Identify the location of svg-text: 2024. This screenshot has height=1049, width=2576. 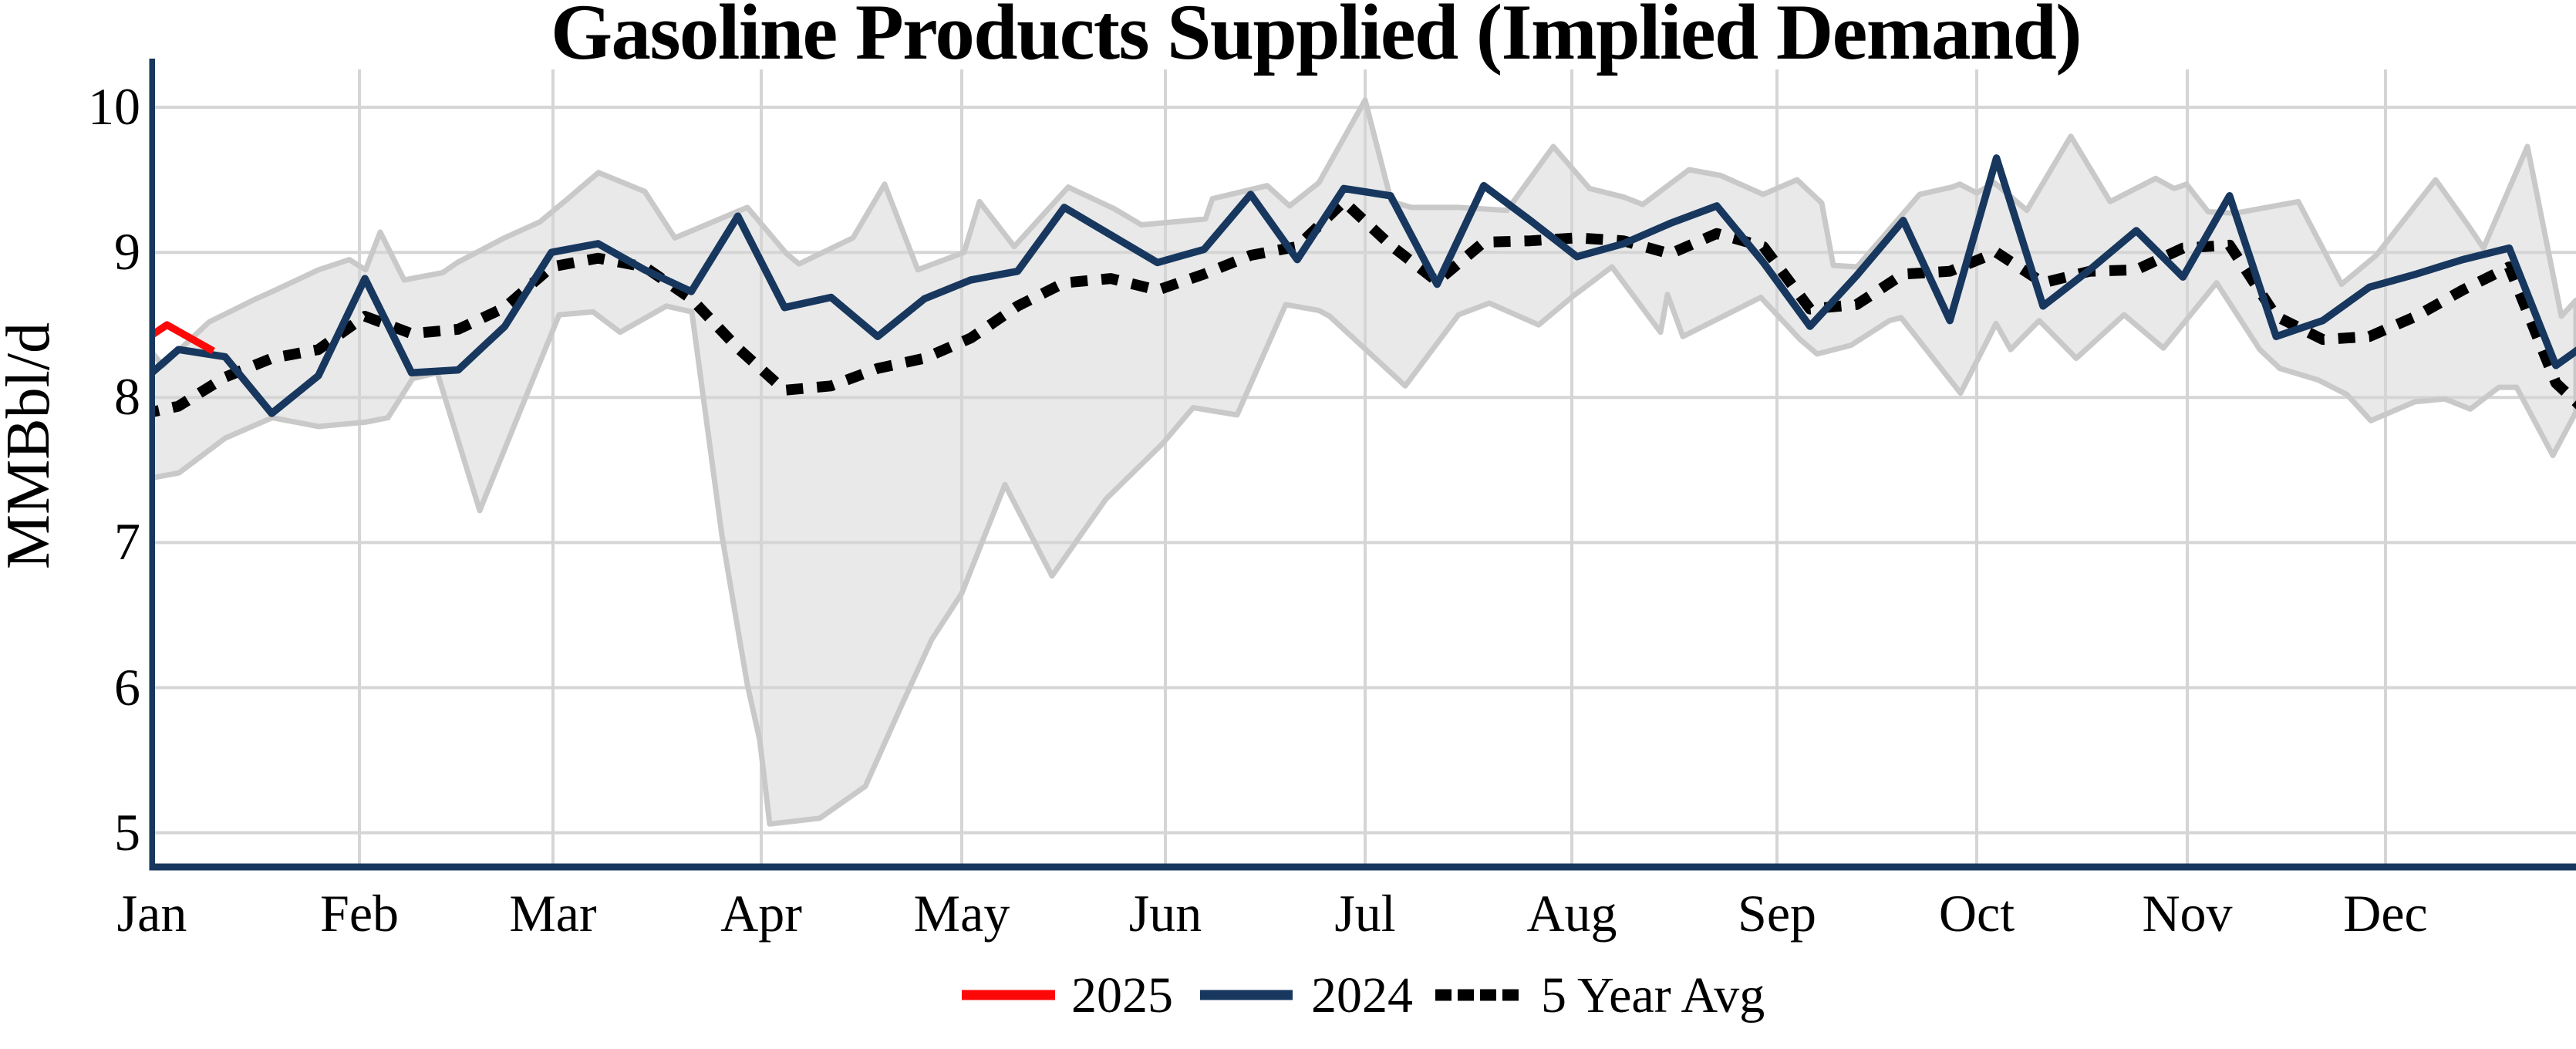
(1362, 995).